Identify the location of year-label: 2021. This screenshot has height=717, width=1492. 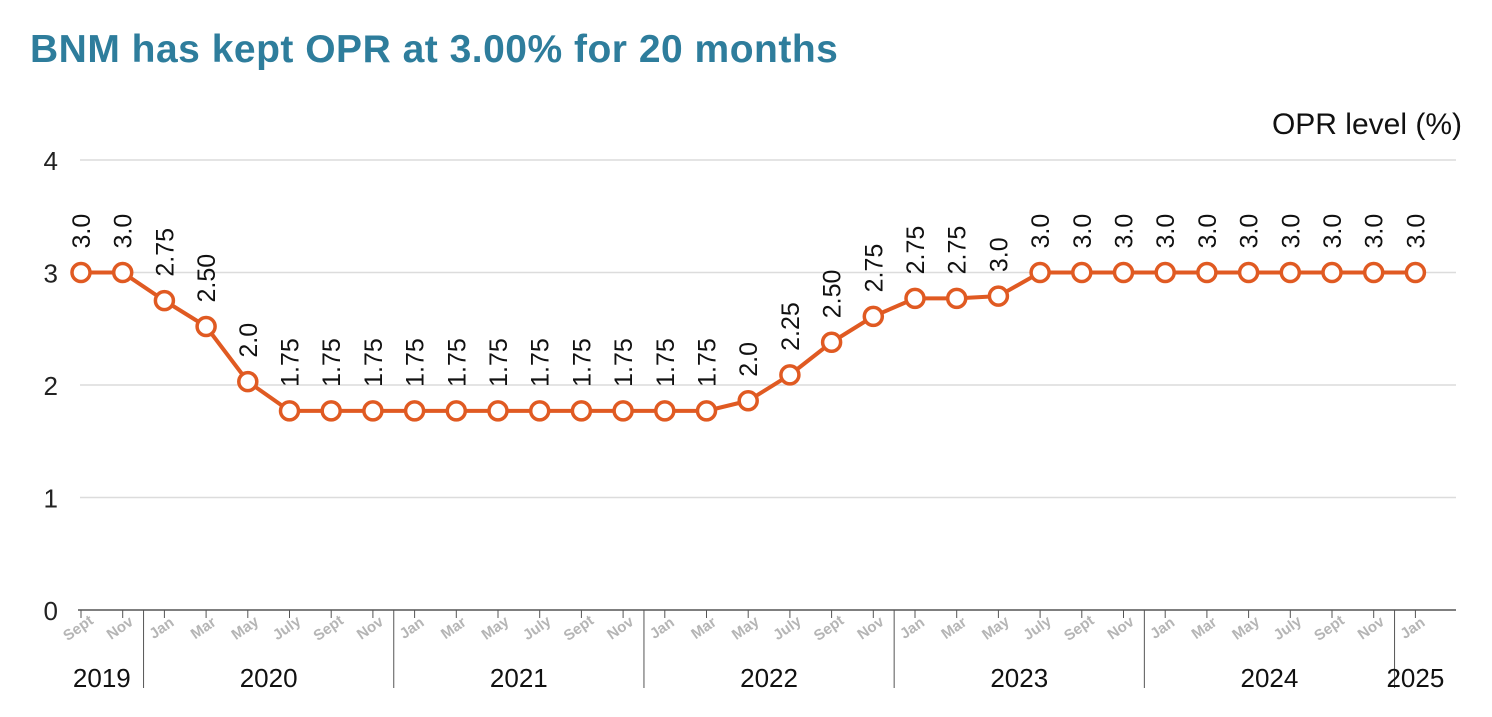
(519, 678).